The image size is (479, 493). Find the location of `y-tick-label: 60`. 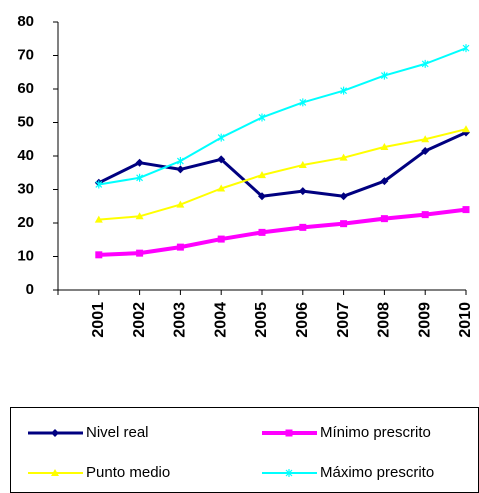

y-tick-label: 60 is located at coordinates (25, 88).